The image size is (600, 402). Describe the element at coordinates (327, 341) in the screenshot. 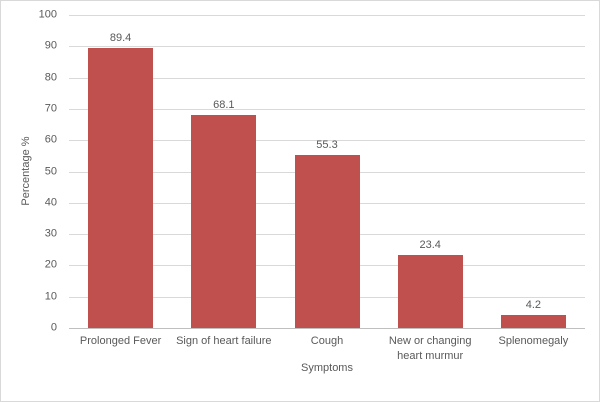

I see `x-tick-label: Cough` at that location.